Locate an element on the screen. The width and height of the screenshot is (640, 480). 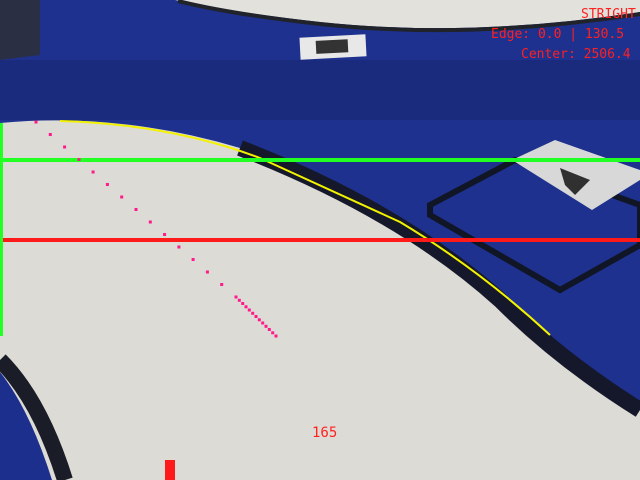
left-guide-line is located at coordinates (1, 229).